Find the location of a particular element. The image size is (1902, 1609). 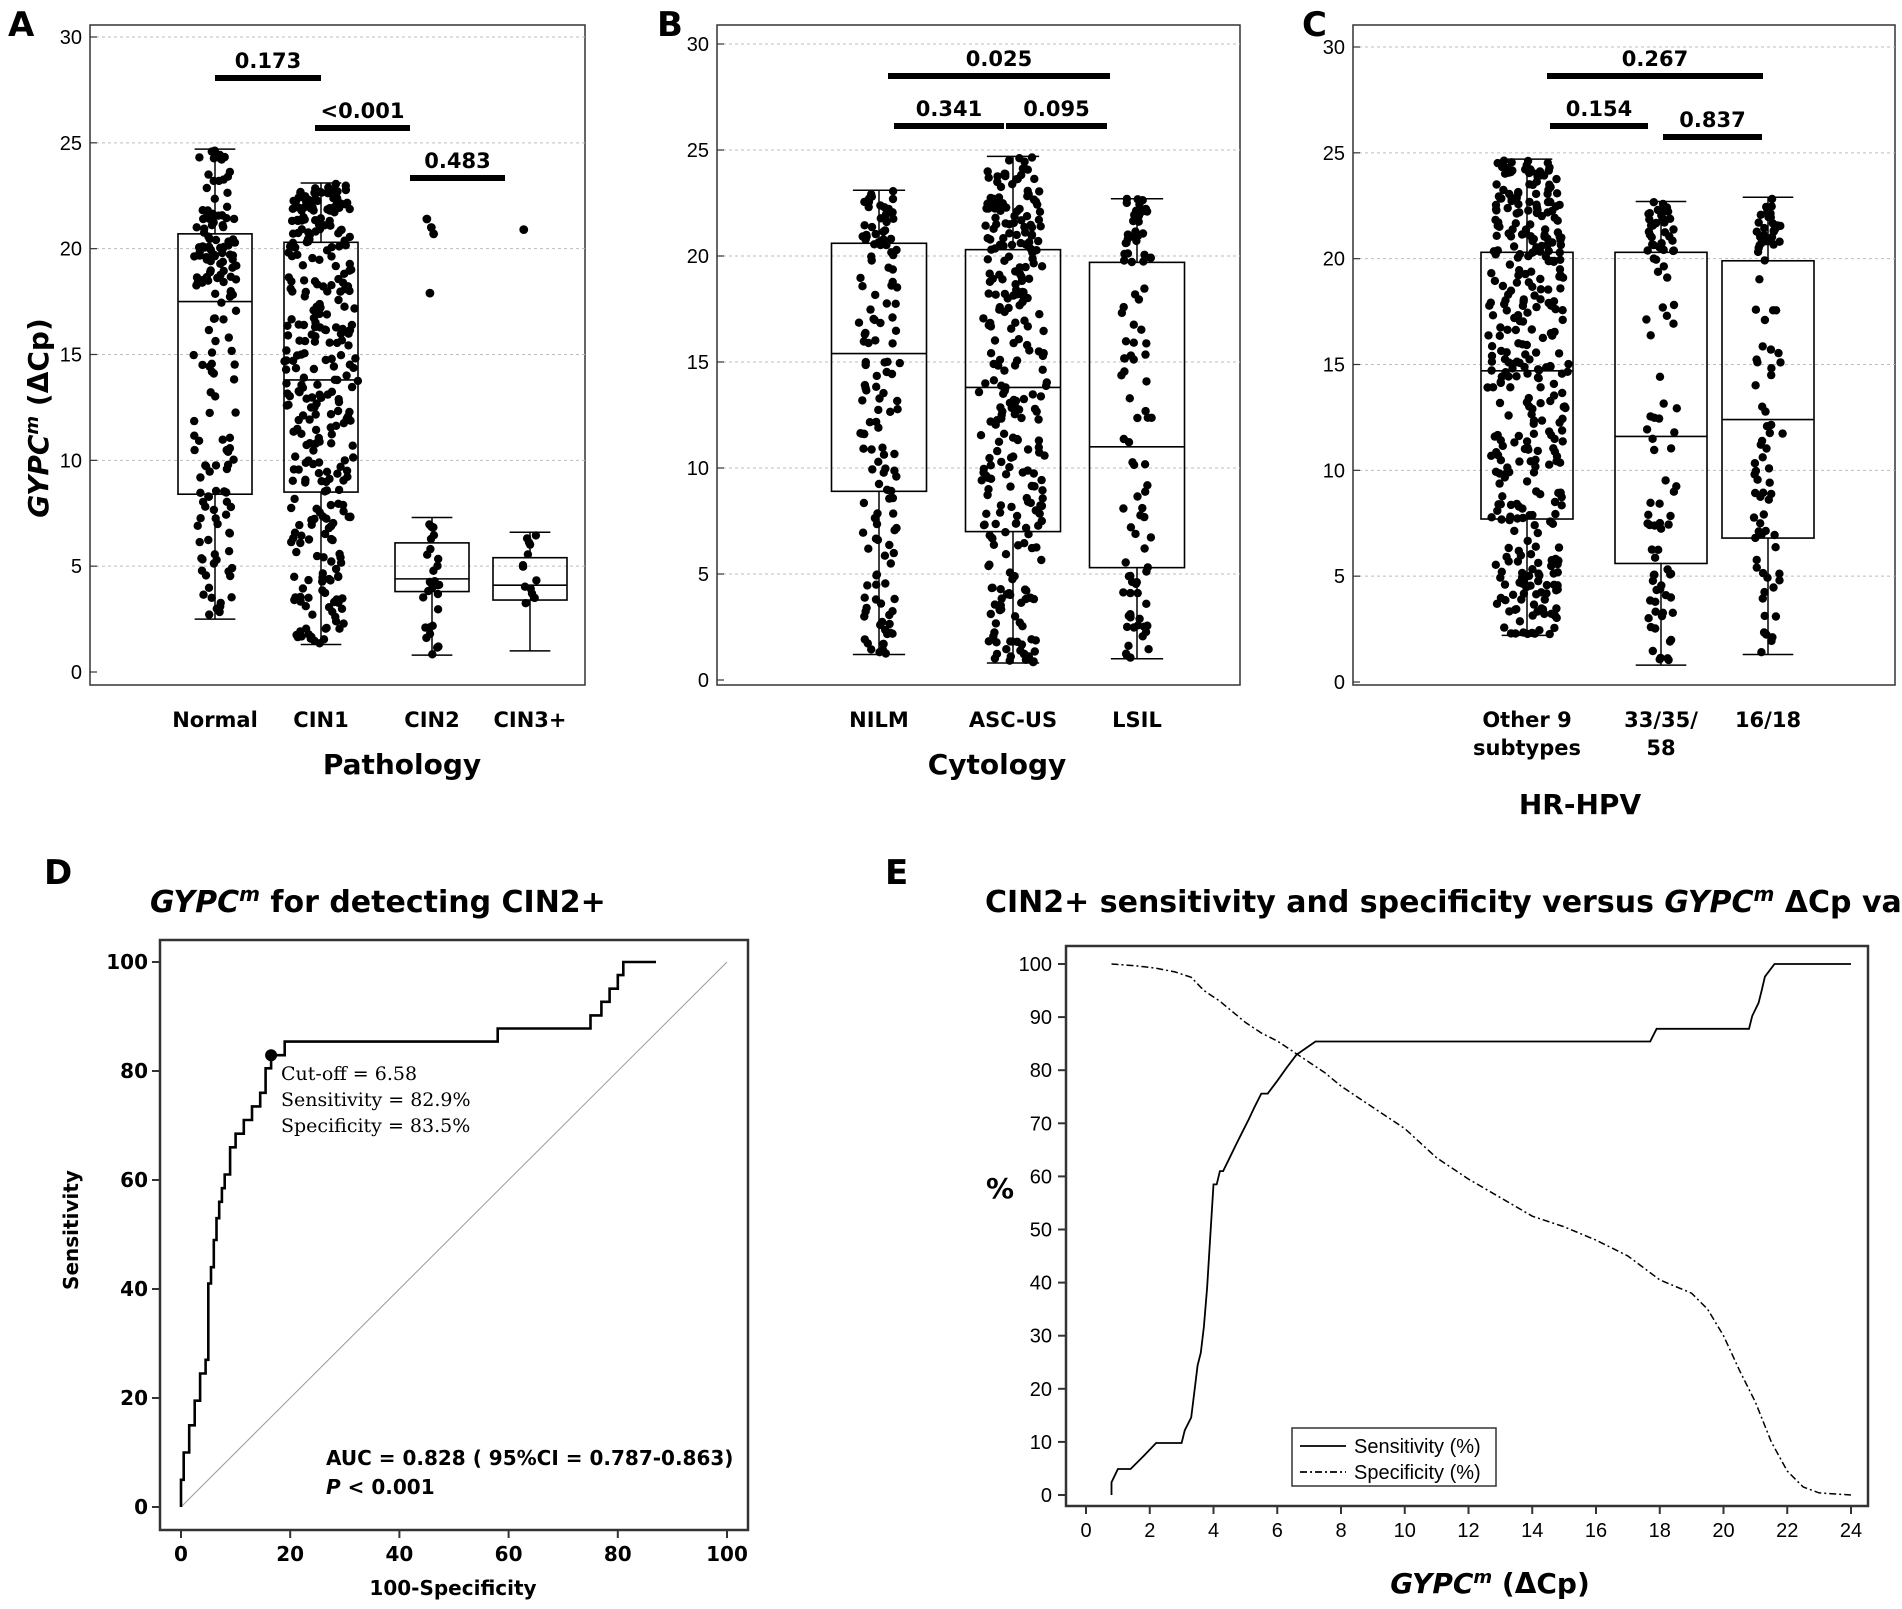

panel-e-ytick-label: 100 is located at coordinates (1035, 965).